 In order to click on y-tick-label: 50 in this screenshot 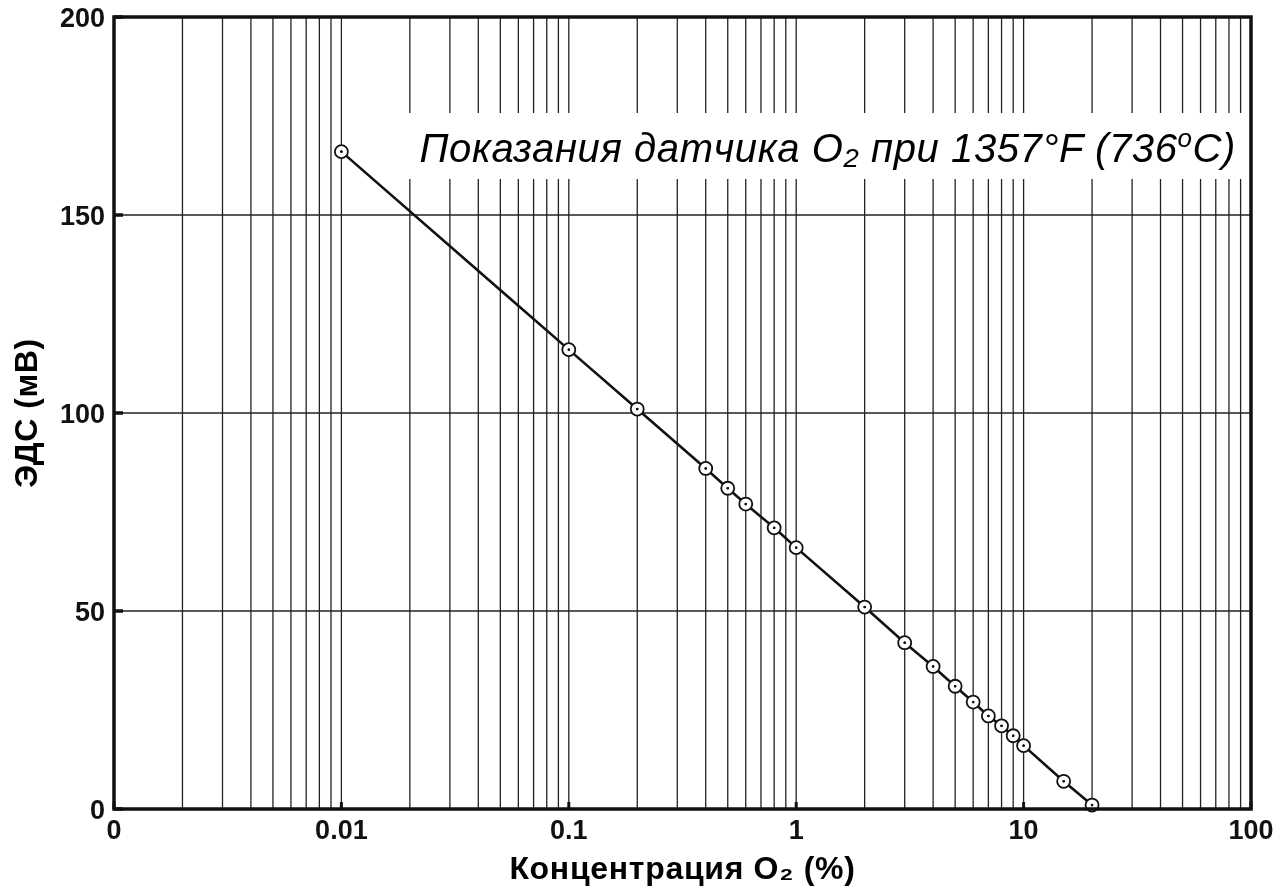, I will do `click(89, 611)`.